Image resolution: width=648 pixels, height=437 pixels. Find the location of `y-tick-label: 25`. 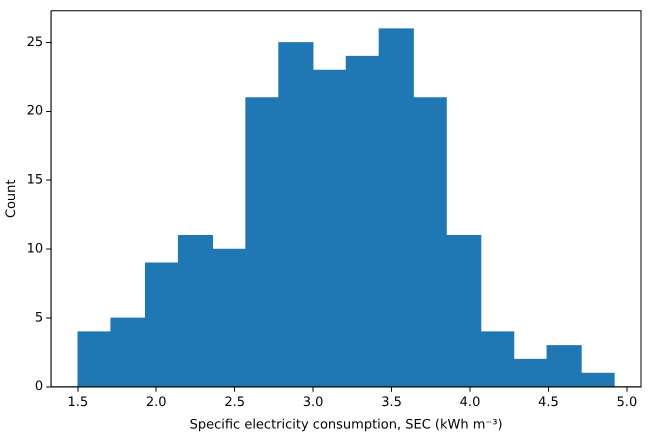

y-tick-label: 25 is located at coordinates (35, 42).